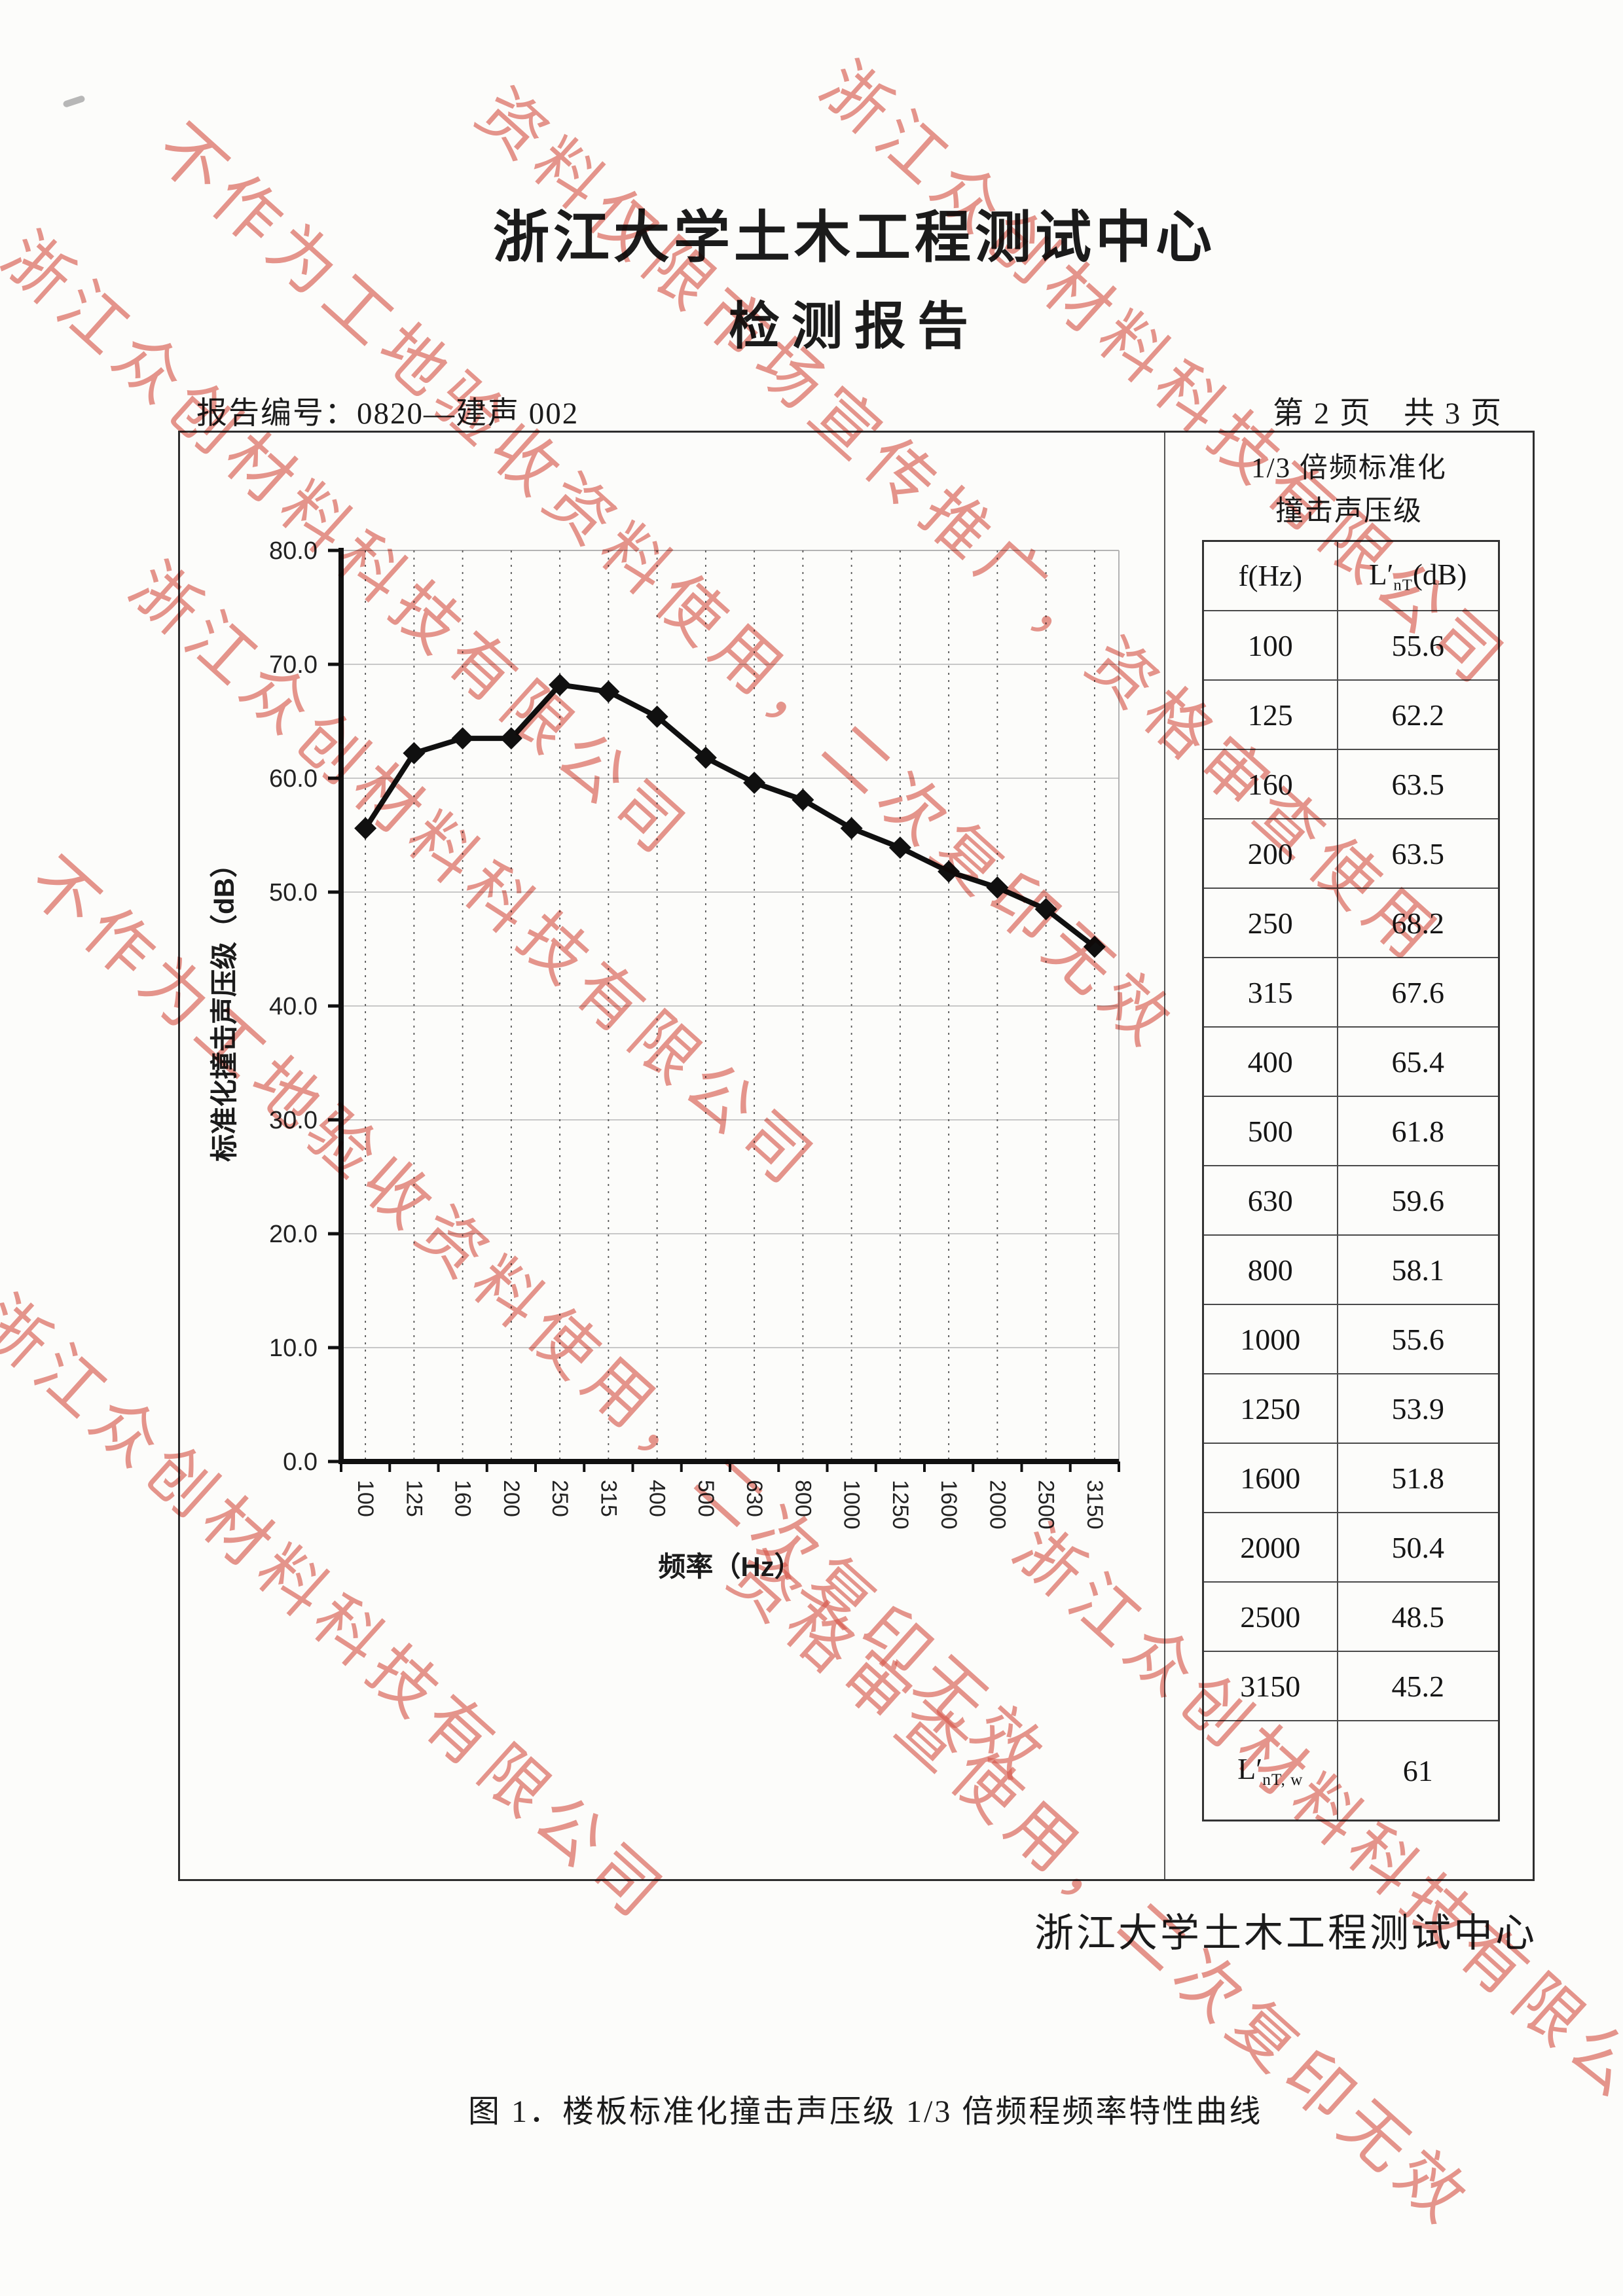 The width and height of the screenshot is (1623, 2296). Describe the element at coordinates (1270, 1478) in the screenshot. I see `cell-frequency: 1600` at that location.